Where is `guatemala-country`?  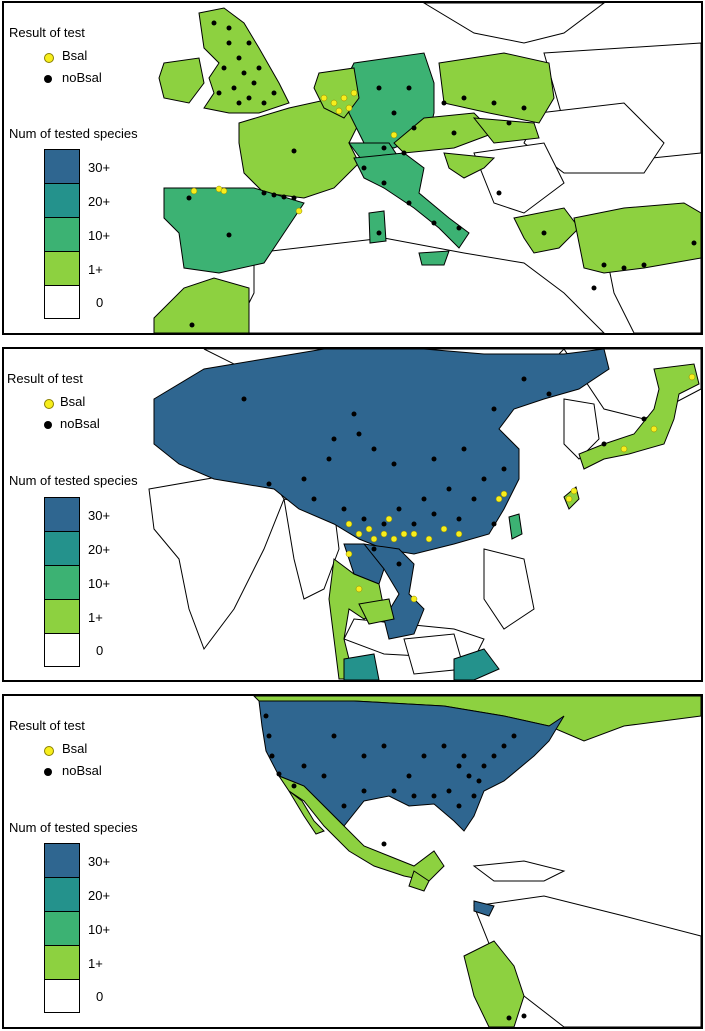 guatemala-country is located at coordinates (419, 881).